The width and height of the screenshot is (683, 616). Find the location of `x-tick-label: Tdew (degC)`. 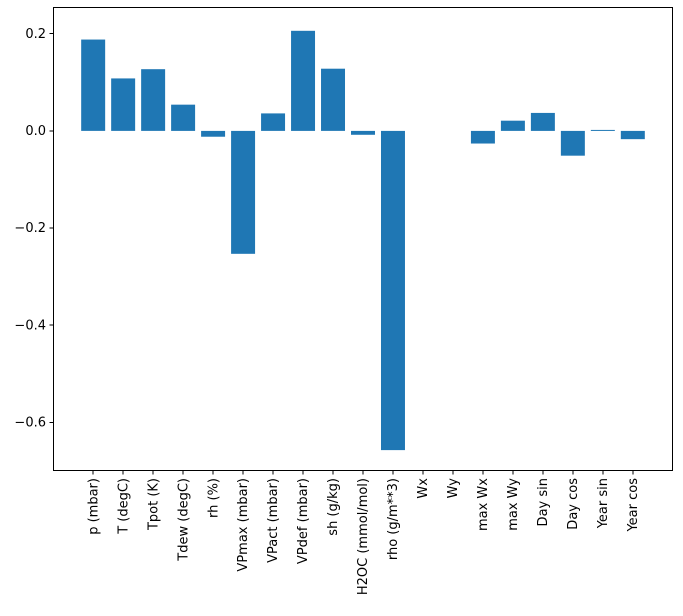

x-tick-label: Tdew (degC) is located at coordinates (183, 520).